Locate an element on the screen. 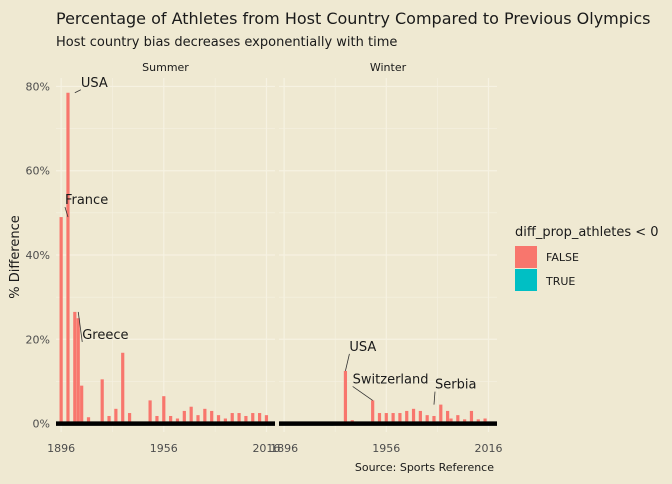 The height and width of the screenshot is (484, 672). bar-summer-1988 is located at coordinates (218, 419).